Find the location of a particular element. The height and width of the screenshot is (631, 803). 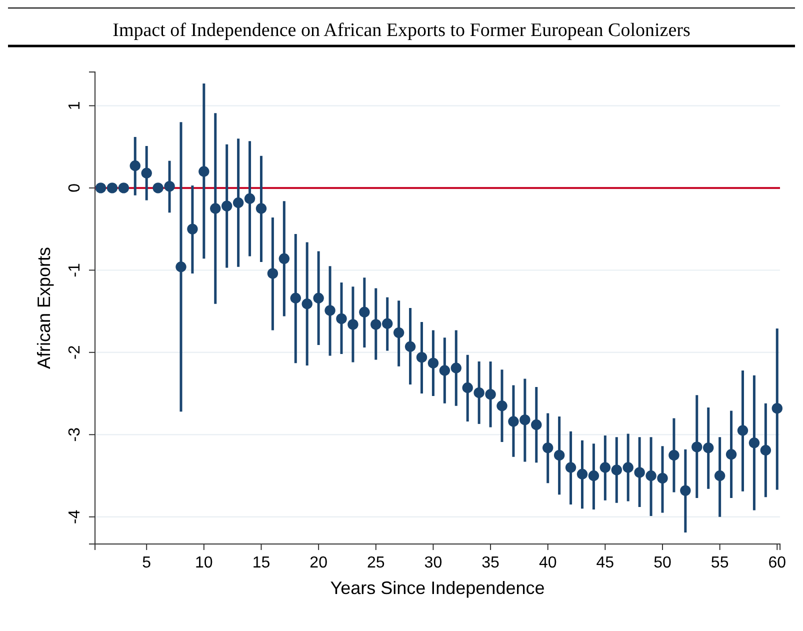

x-tick-label: 5 is located at coordinates (147, 563).